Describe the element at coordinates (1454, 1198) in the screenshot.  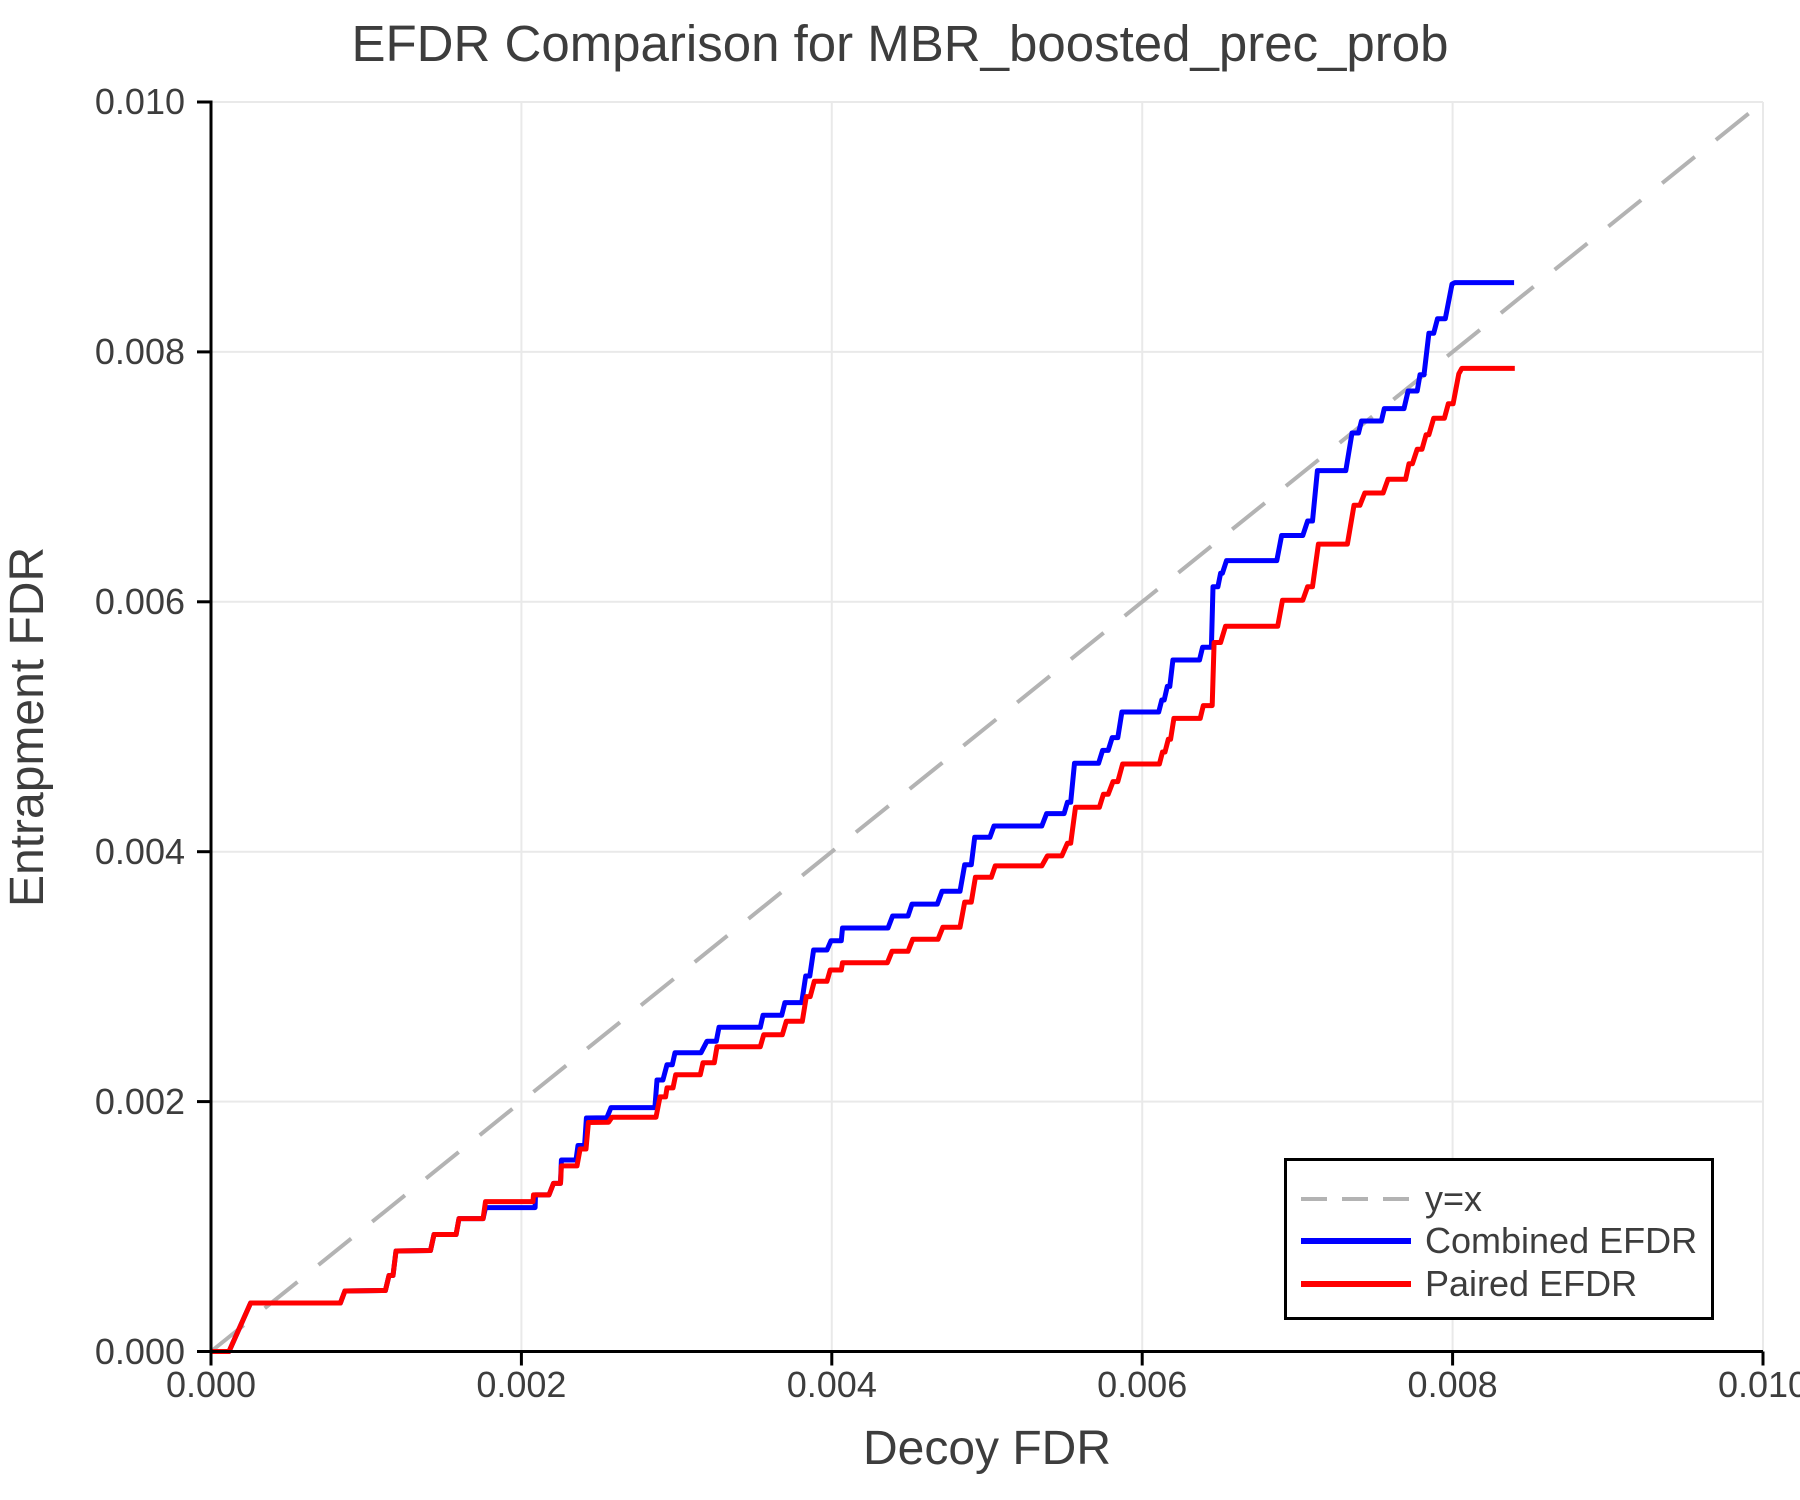
I see `legend-label-diagonal: y=x` at that location.